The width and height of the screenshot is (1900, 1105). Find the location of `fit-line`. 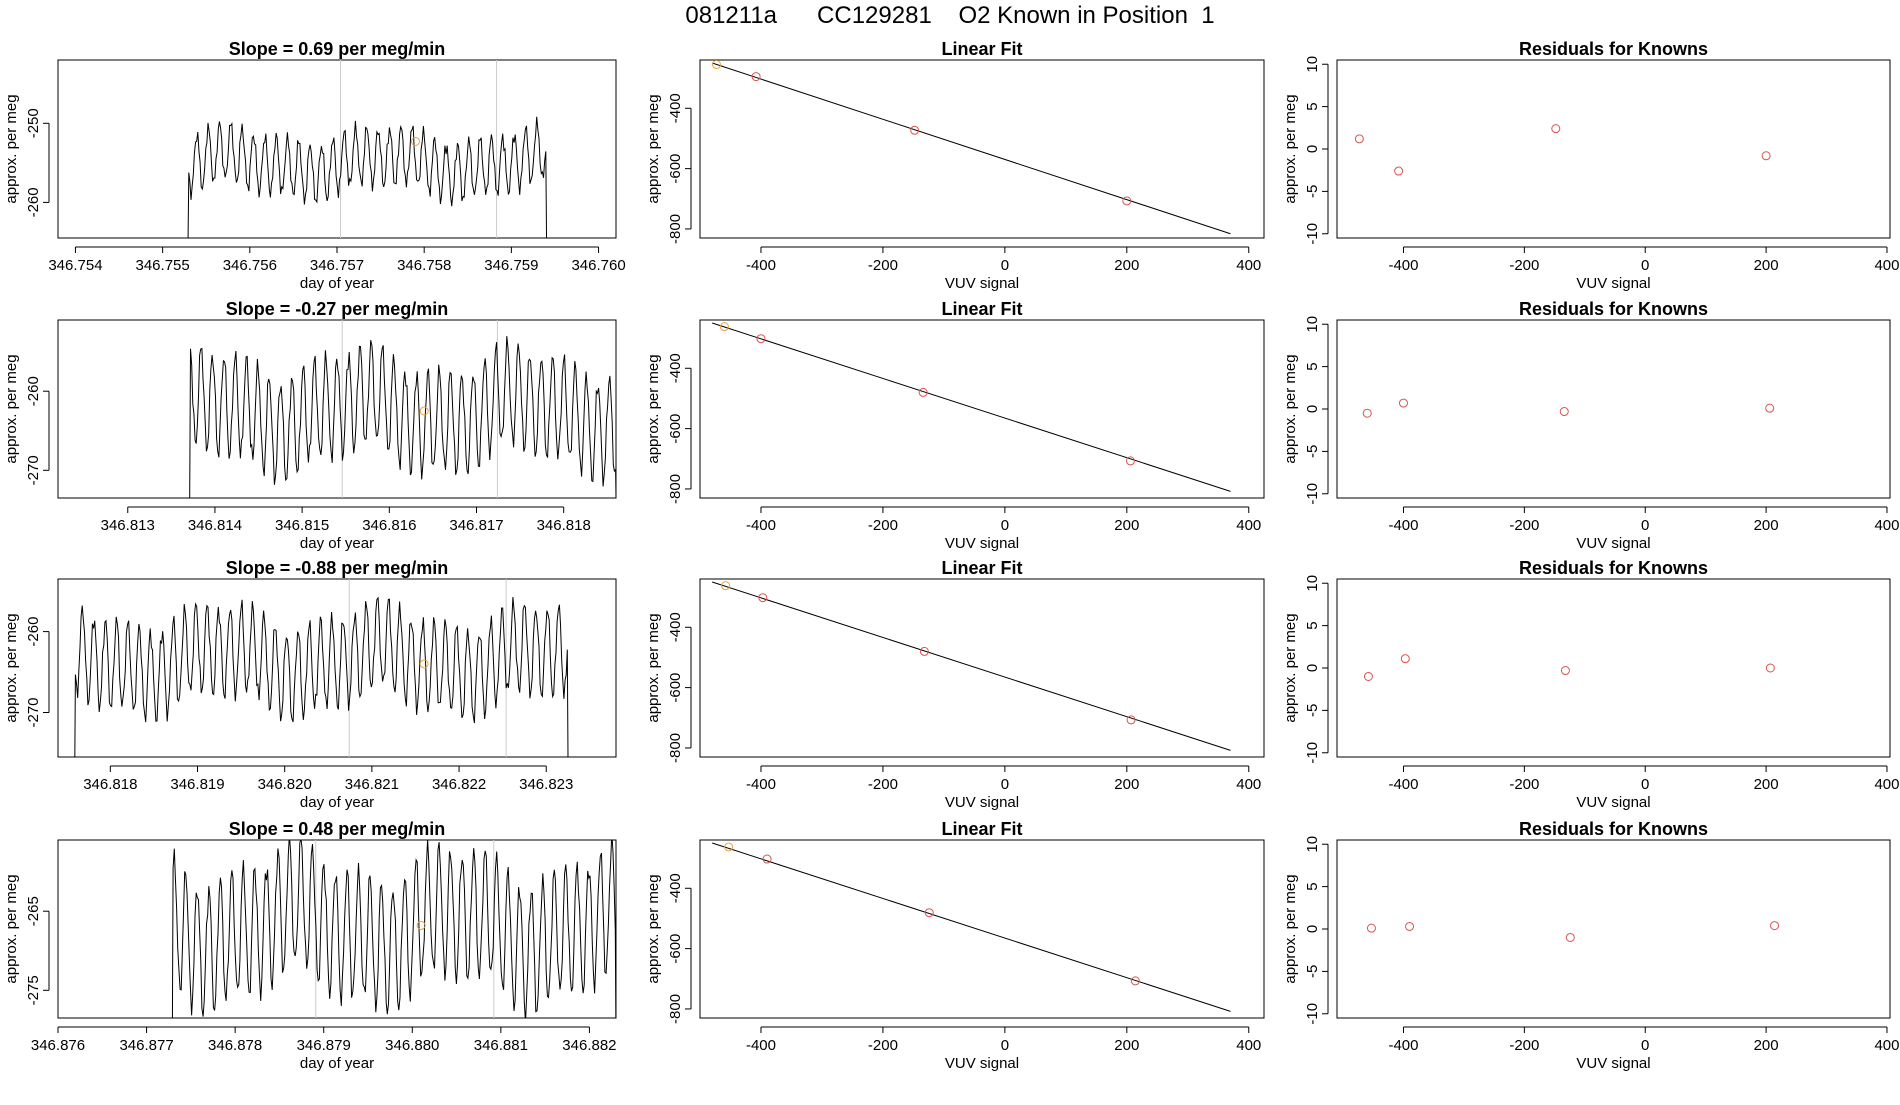

fit-line is located at coordinates (971, 927).